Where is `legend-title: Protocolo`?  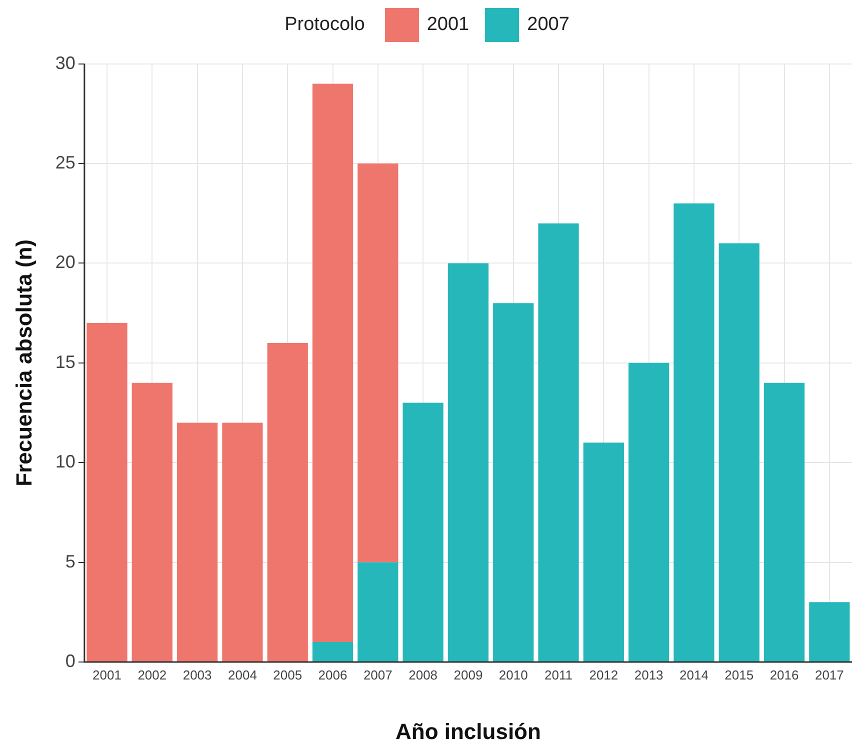
legend-title: Protocolo is located at coordinates (324, 25).